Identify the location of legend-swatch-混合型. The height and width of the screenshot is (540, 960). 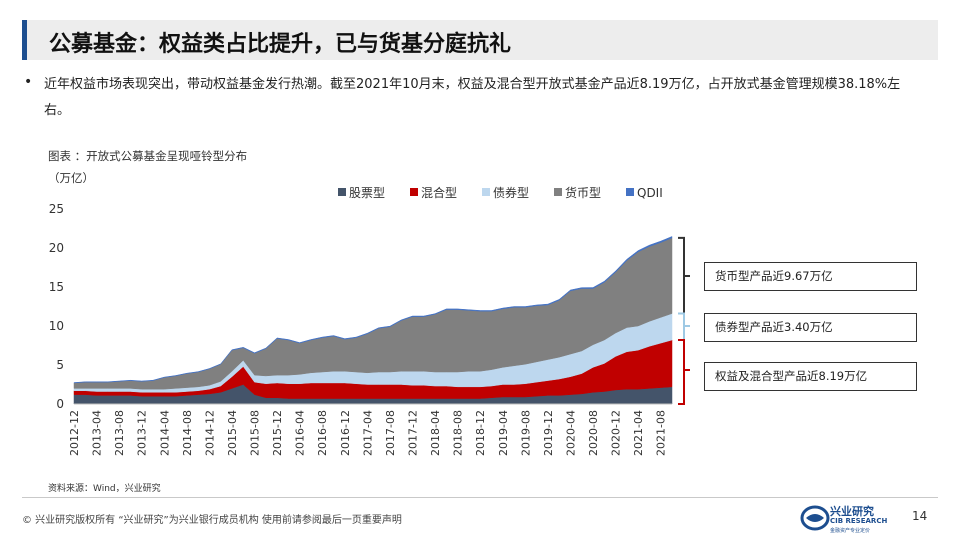
(414, 192).